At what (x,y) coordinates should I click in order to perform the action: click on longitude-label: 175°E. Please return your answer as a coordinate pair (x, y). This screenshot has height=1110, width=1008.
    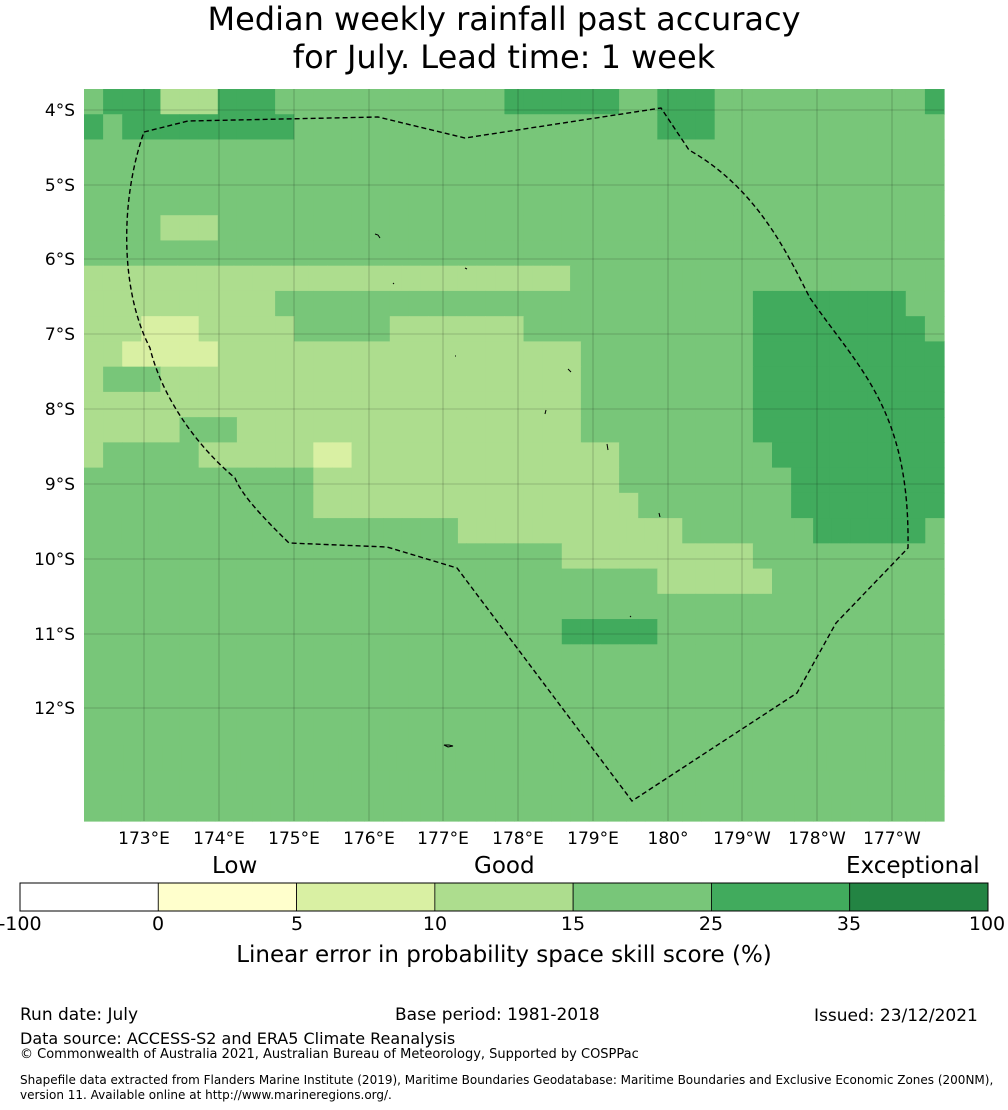
    Looking at the image, I should click on (294, 839).